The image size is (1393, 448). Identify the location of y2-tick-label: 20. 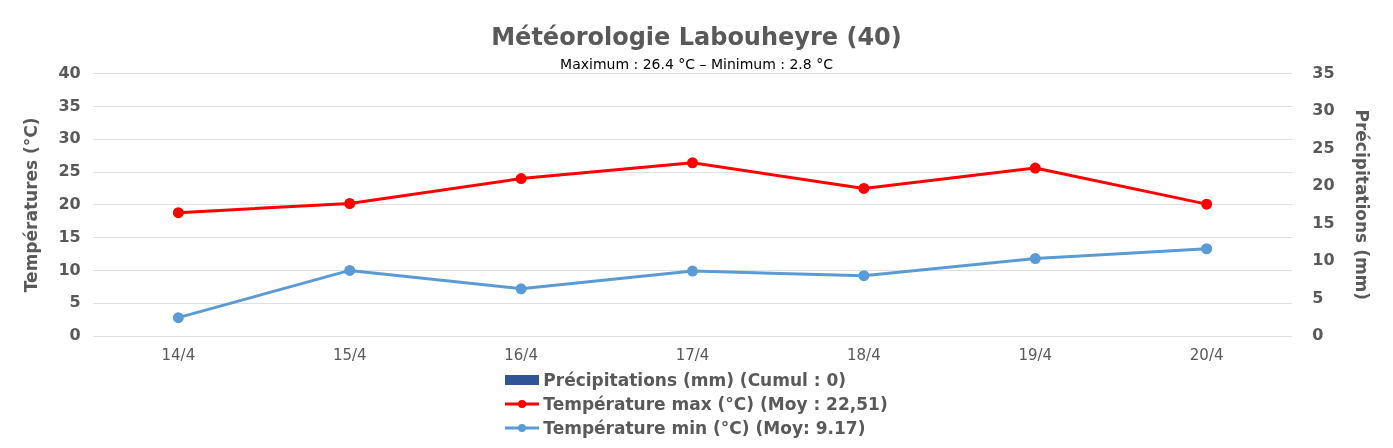
(1323, 185).